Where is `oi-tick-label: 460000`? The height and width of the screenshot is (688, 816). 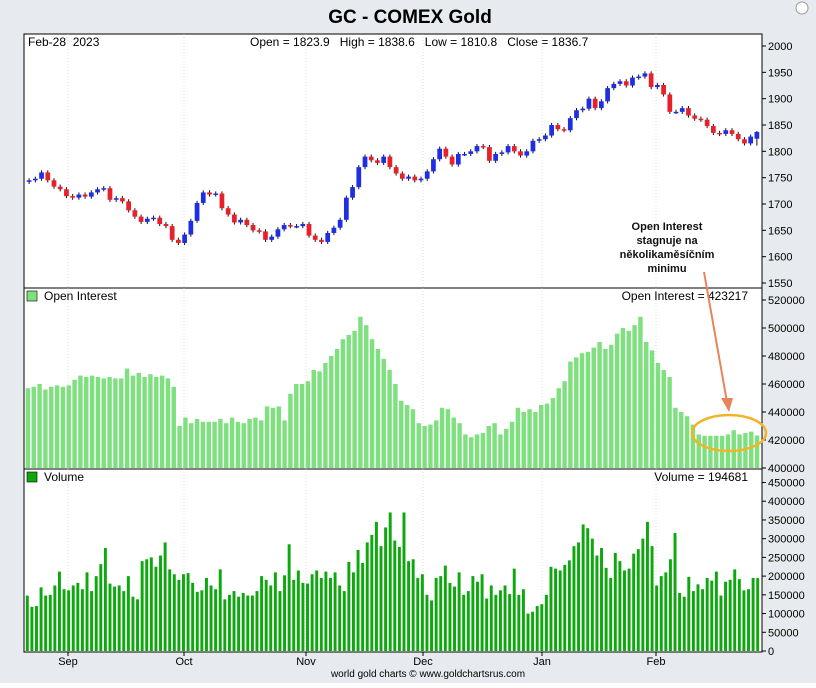
oi-tick-label: 460000 is located at coordinates (786, 385).